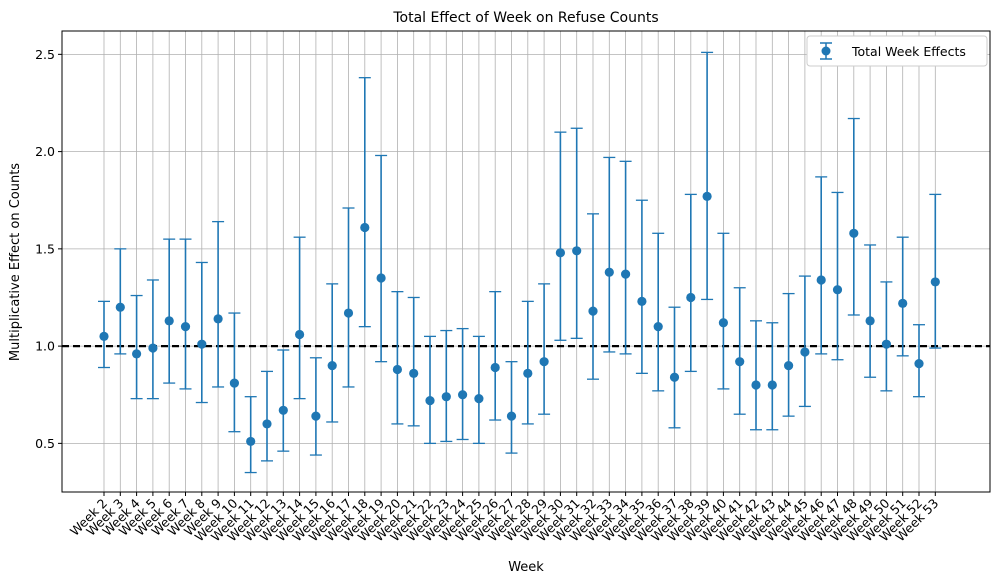 This screenshot has width=1001, height=584. What do you see at coordinates (826, 51) in the screenshot?
I see `legend-marker` at bounding box center [826, 51].